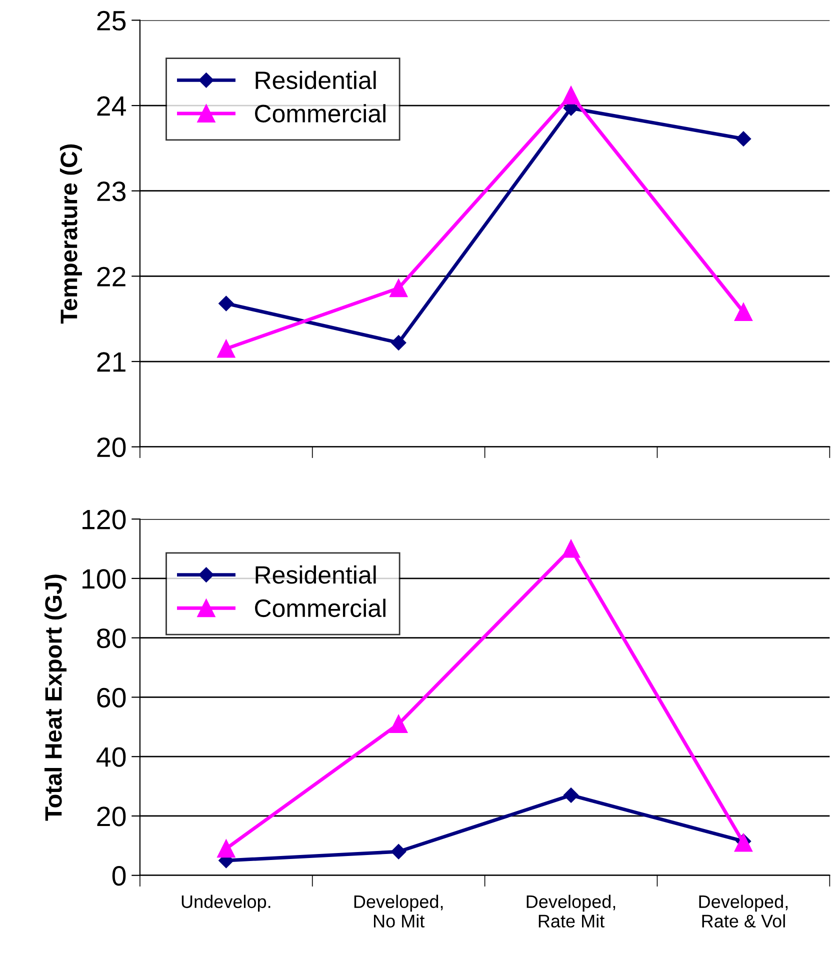 The height and width of the screenshot is (963, 833). What do you see at coordinates (111, 276) in the screenshot?
I see `y-tick-label: 22` at bounding box center [111, 276].